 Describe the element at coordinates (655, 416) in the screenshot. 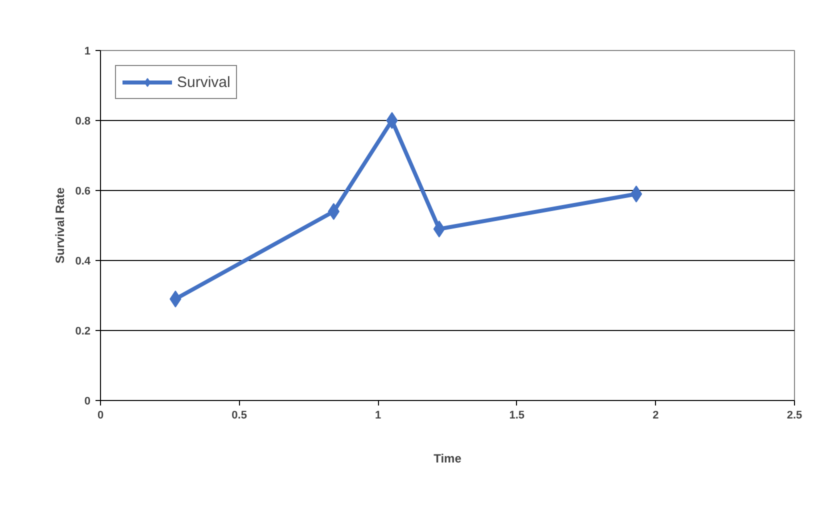

I see `x-tick-label: 2` at that location.